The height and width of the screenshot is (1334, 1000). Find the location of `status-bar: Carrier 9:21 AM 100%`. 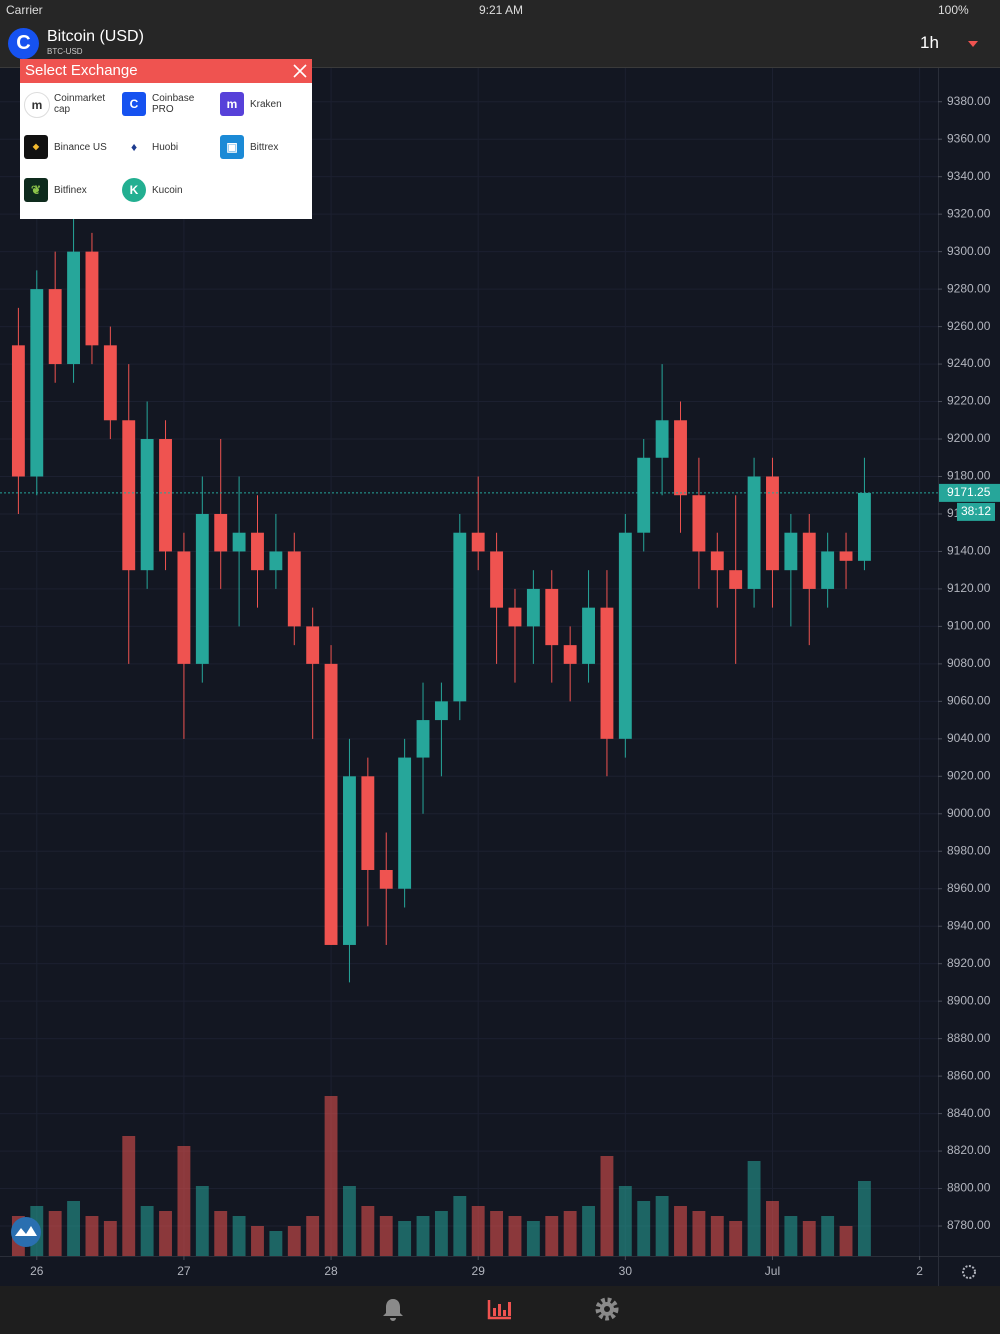

status-bar: Carrier 9:21 AM 100% is located at coordinates (500, 10).